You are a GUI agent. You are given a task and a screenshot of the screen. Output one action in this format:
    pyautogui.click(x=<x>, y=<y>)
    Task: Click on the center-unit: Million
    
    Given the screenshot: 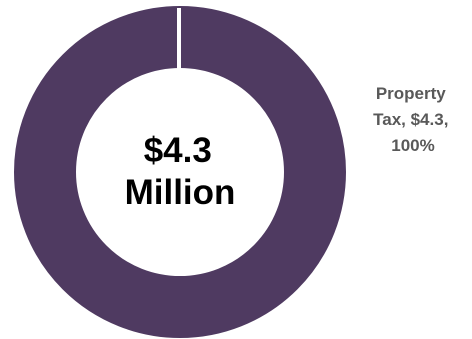 What is the action you would take?
    pyautogui.click(x=180, y=192)
    